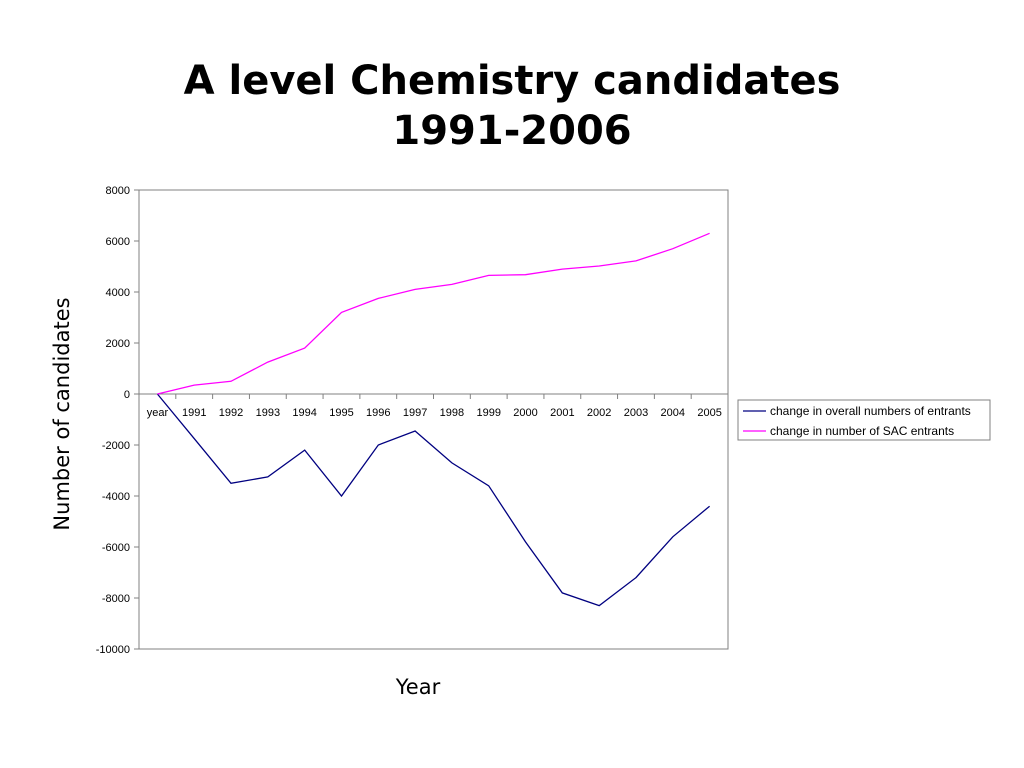 The height and width of the screenshot is (768, 1024). Describe the element at coordinates (512, 81) in the screenshot. I see `chart-title-line-1: A level Chemistry candidates` at that location.